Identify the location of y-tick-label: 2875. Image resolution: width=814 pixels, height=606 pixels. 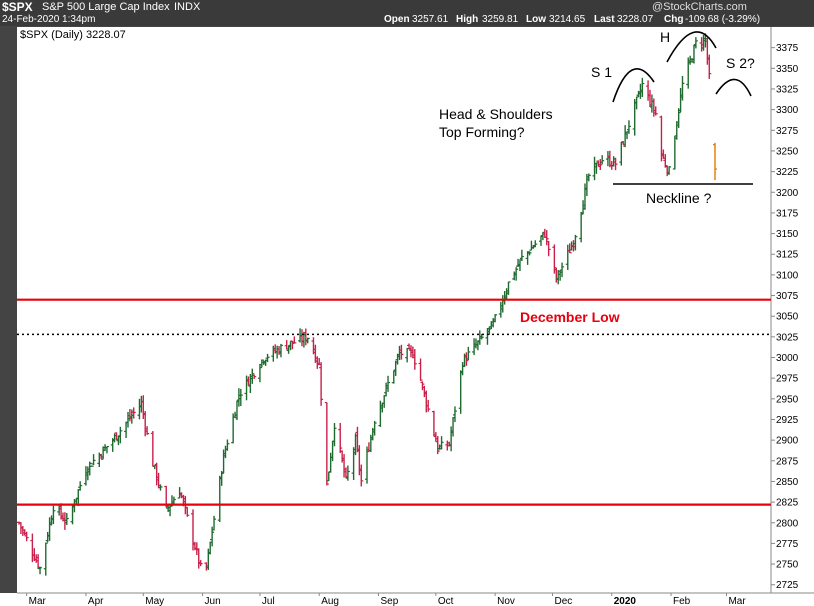
(787, 461).